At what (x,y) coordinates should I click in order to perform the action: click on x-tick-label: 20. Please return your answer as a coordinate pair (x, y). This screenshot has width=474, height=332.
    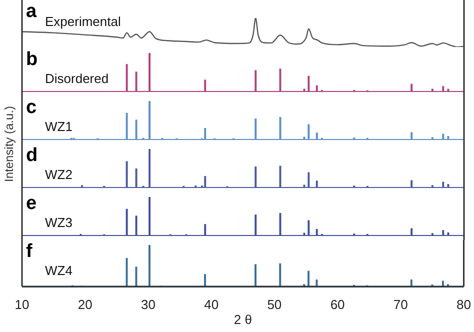
    Looking at the image, I should click on (85, 304).